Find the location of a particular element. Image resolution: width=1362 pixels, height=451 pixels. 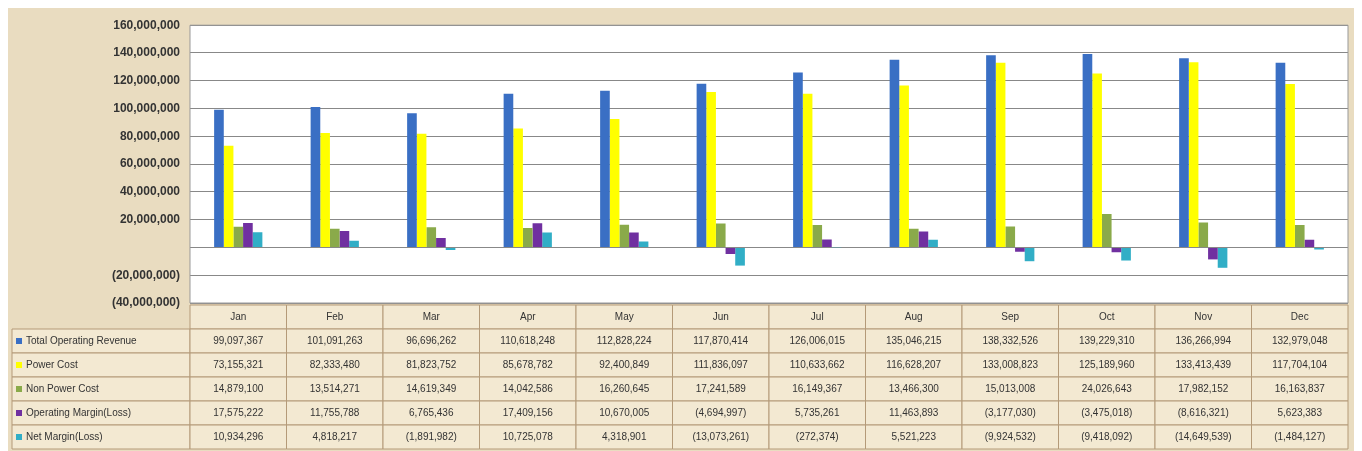

data-label: 117,870,414 is located at coordinates (721, 340).